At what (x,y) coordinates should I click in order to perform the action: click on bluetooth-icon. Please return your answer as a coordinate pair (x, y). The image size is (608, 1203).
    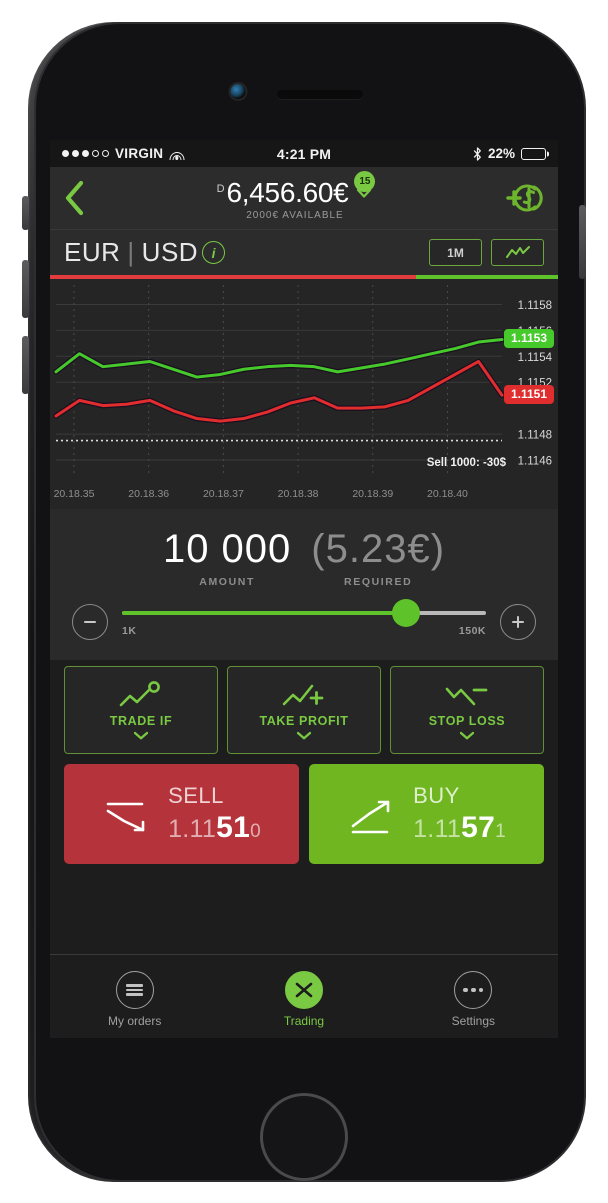
    Looking at the image, I should click on (477, 153).